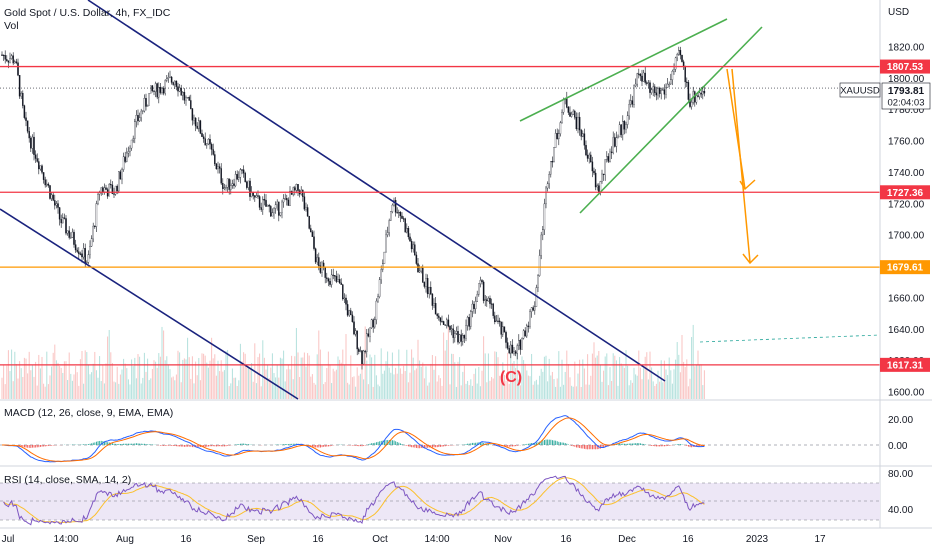 The width and height of the screenshot is (932, 550). I want to click on rsi-legend: RSI (14, close, SMA, 14, 2), so click(68, 480).